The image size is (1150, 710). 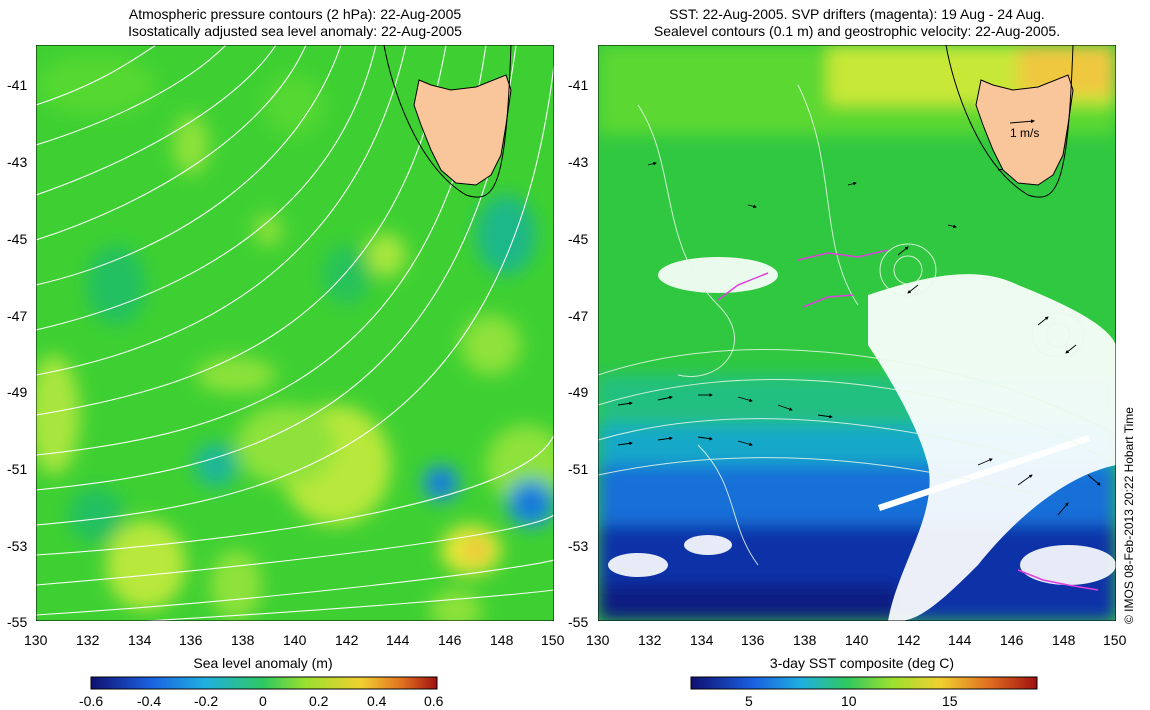 What do you see at coordinates (749, 701) in the screenshot?
I see `colorbar-tick: 5` at bounding box center [749, 701].